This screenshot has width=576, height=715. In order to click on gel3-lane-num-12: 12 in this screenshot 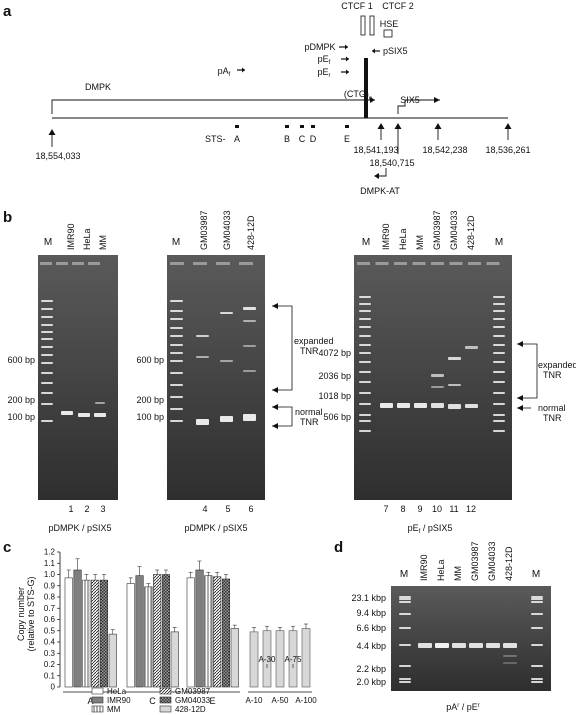, I will do `click(471, 509)`.